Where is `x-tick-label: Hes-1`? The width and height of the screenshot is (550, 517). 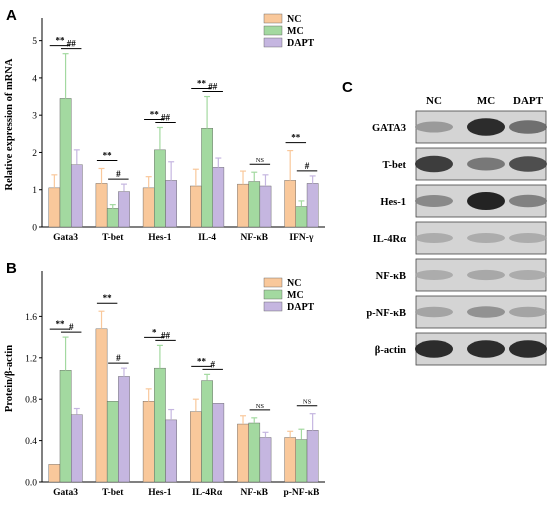 x-tick-label: Hes-1 is located at coordinates (159, 493).